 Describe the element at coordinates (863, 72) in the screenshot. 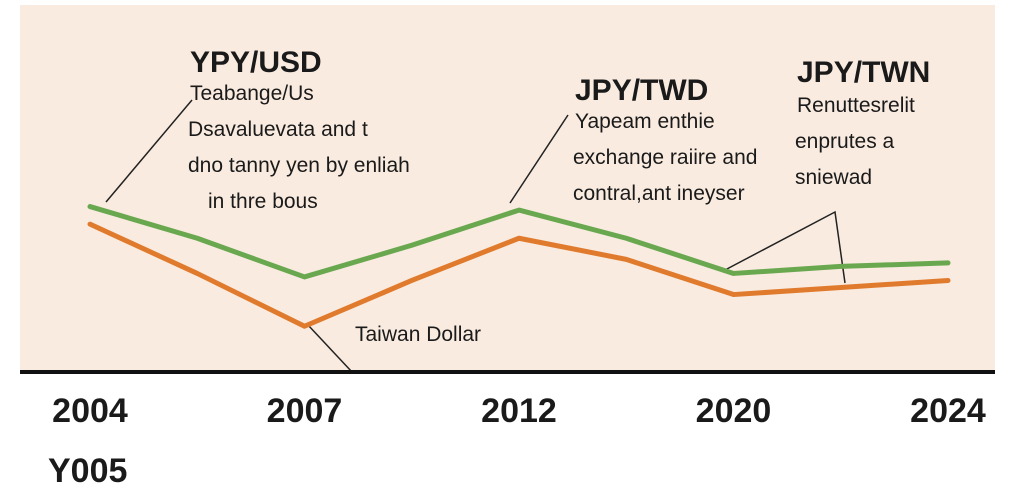

I see `annotation-title: JPY/TWN` at that location.